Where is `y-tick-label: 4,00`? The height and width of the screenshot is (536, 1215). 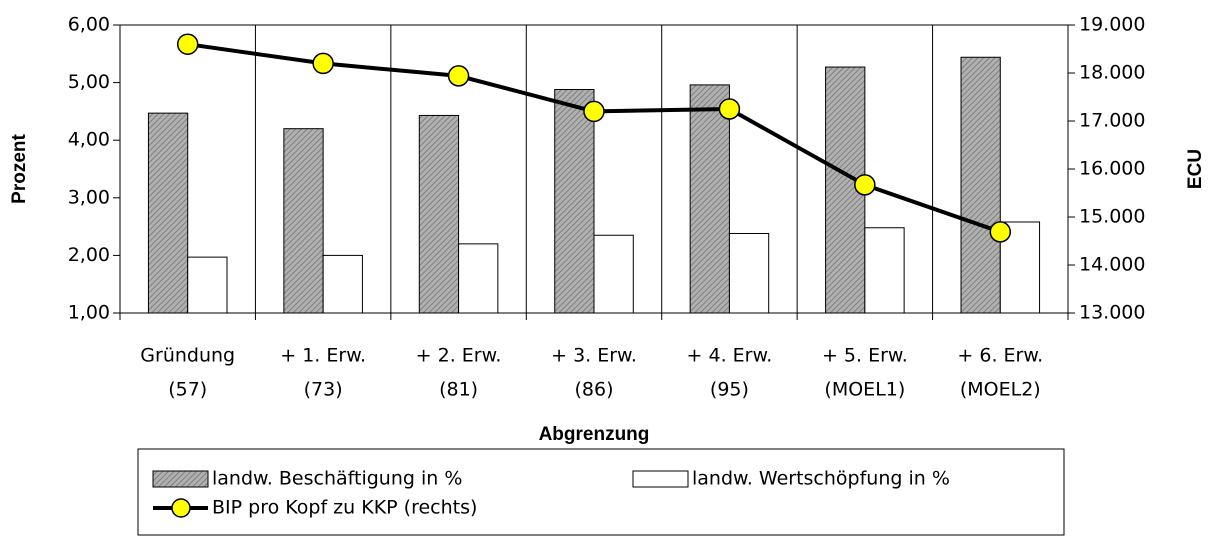 y-tick-label: 4,00 is located at coordinates (89, 140).